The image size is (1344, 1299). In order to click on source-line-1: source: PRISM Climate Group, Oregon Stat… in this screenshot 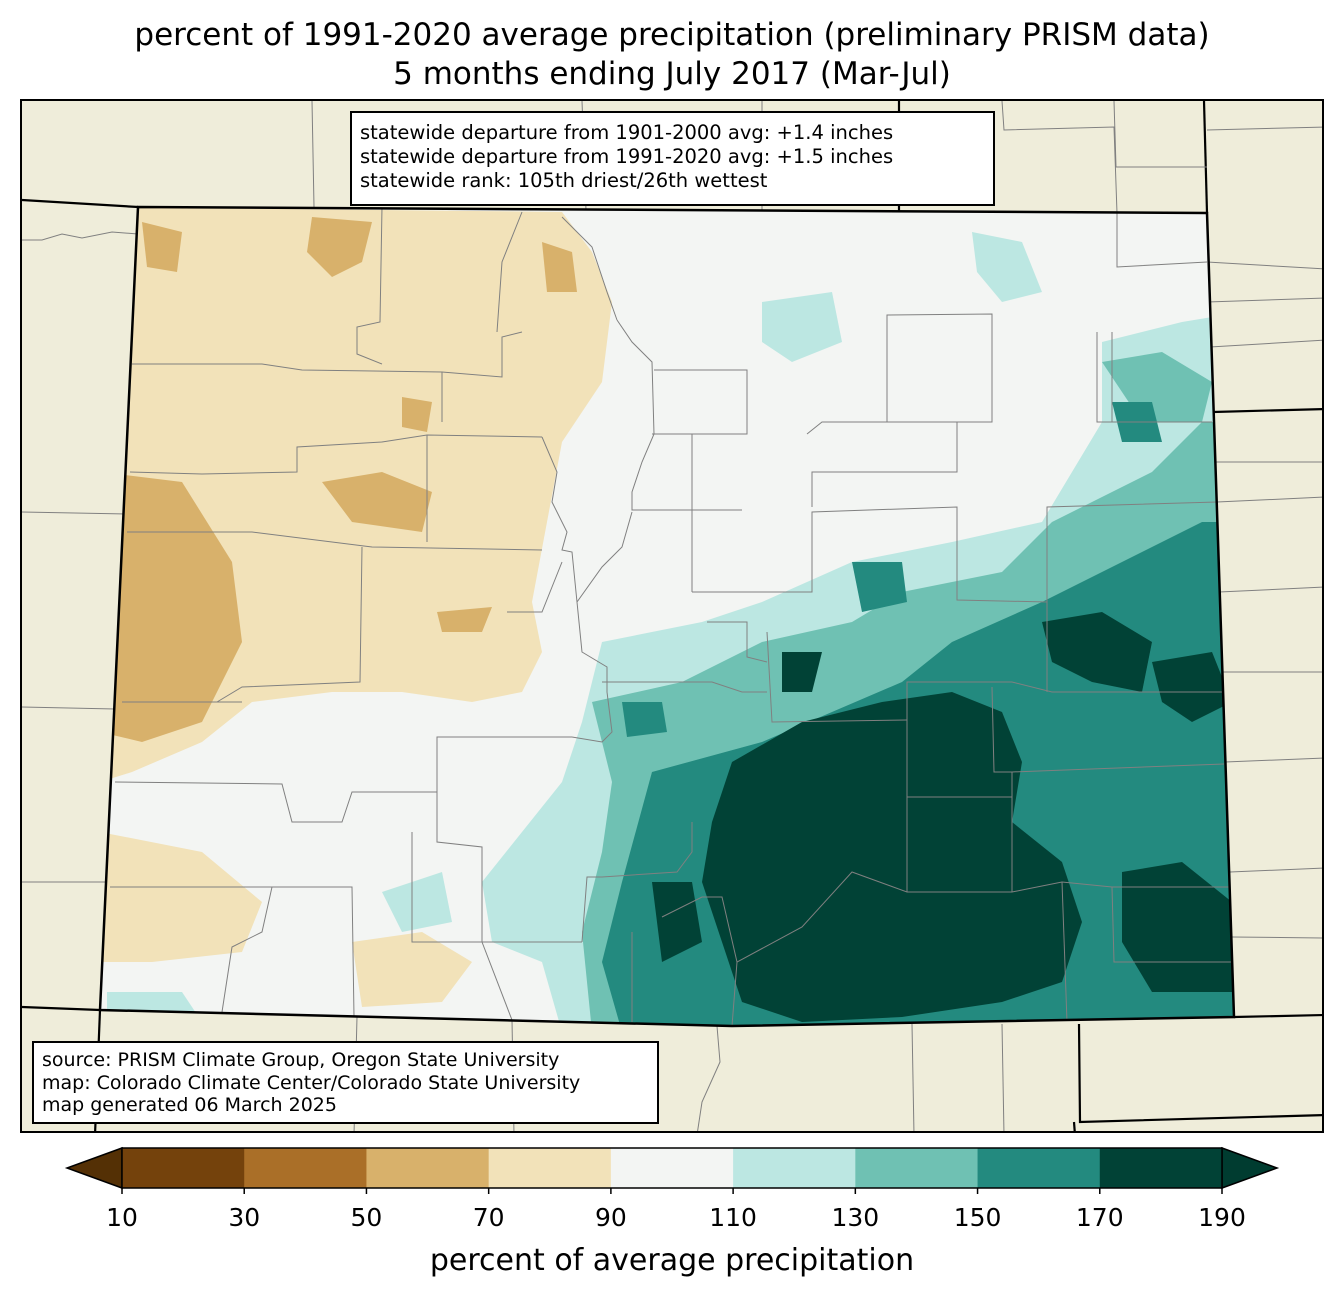, I will do `click(301, 1060)`.